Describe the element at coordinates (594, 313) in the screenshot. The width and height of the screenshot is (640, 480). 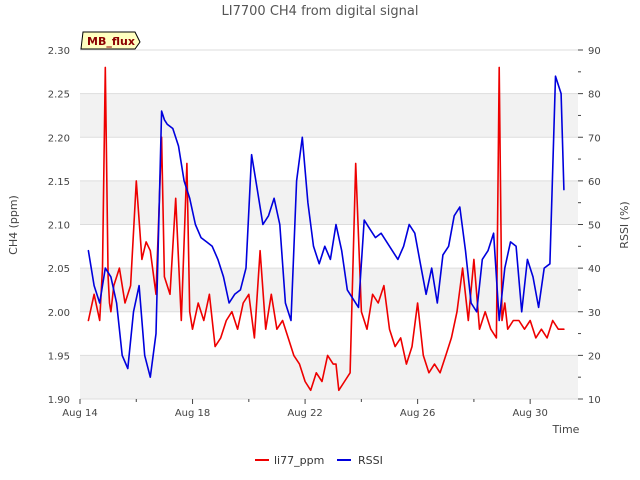
I see `y2-tick-label: 30` at that location.